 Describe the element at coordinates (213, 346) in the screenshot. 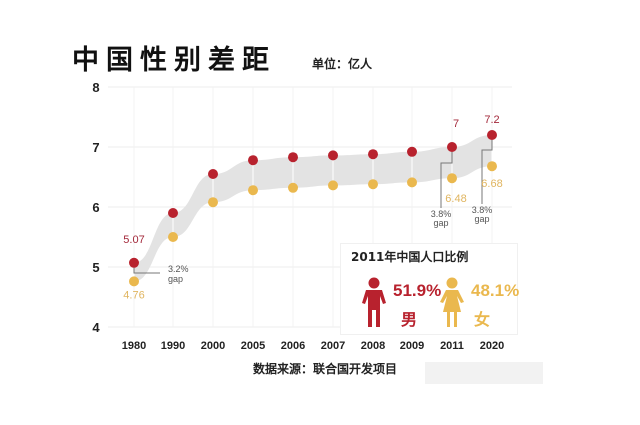

I see `x-tick-label: 2000` at that location.